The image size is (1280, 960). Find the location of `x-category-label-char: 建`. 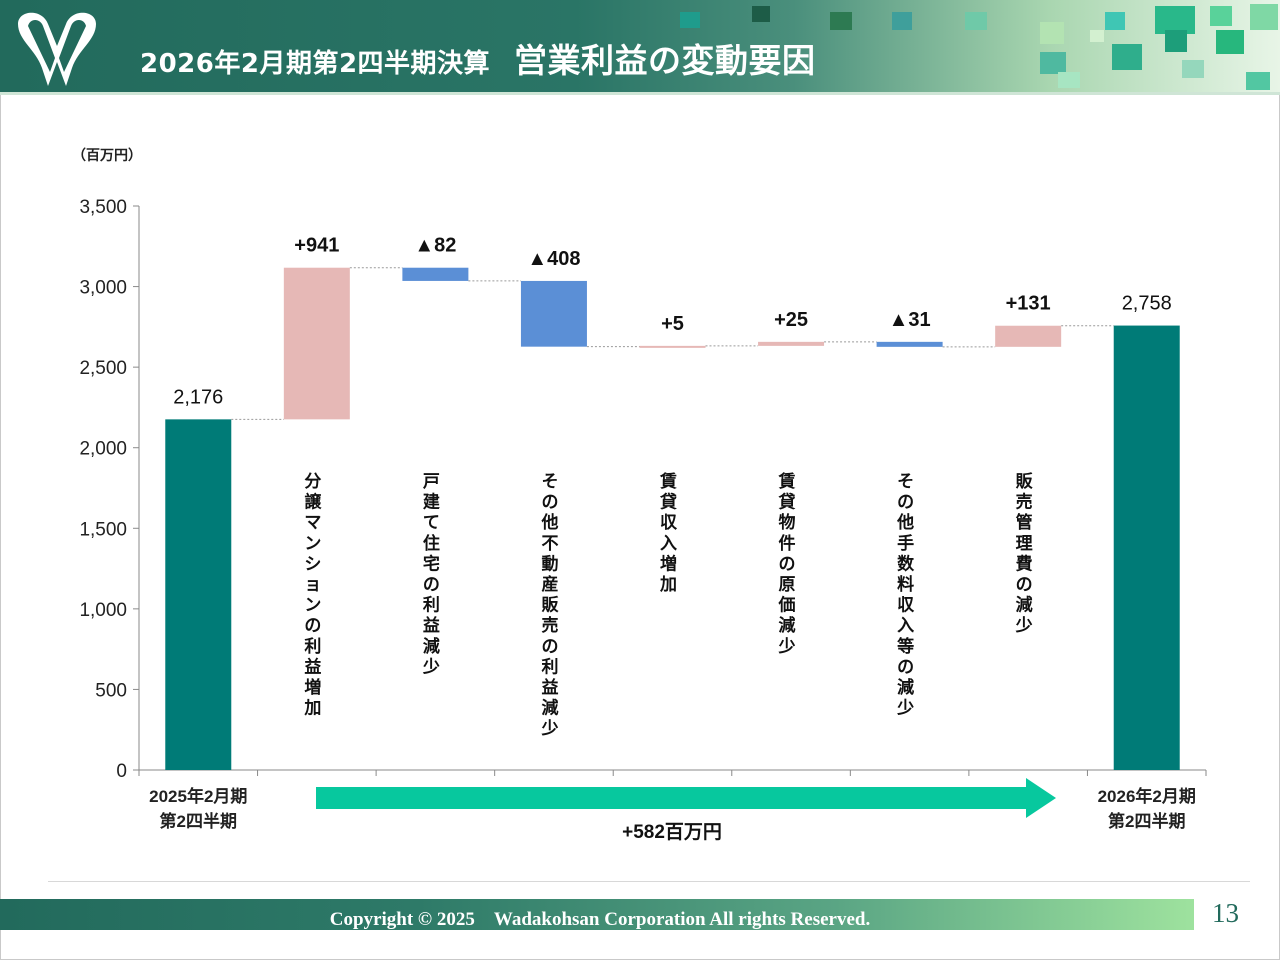

x-category-label-char: 建 is located at coordinates (431, 502).